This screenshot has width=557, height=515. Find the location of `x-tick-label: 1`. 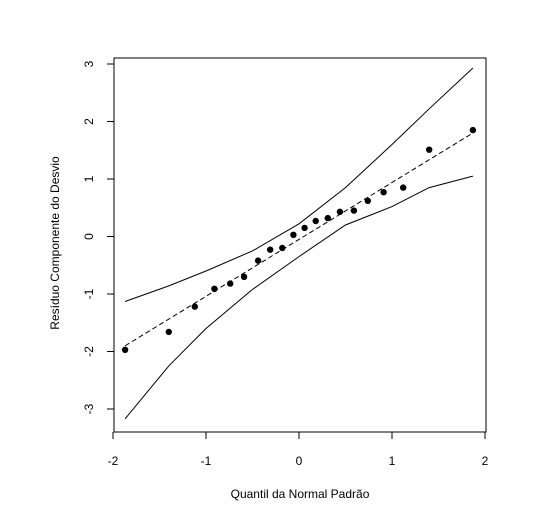

x-tick-label: 1 is located at coordinates (392, 461).